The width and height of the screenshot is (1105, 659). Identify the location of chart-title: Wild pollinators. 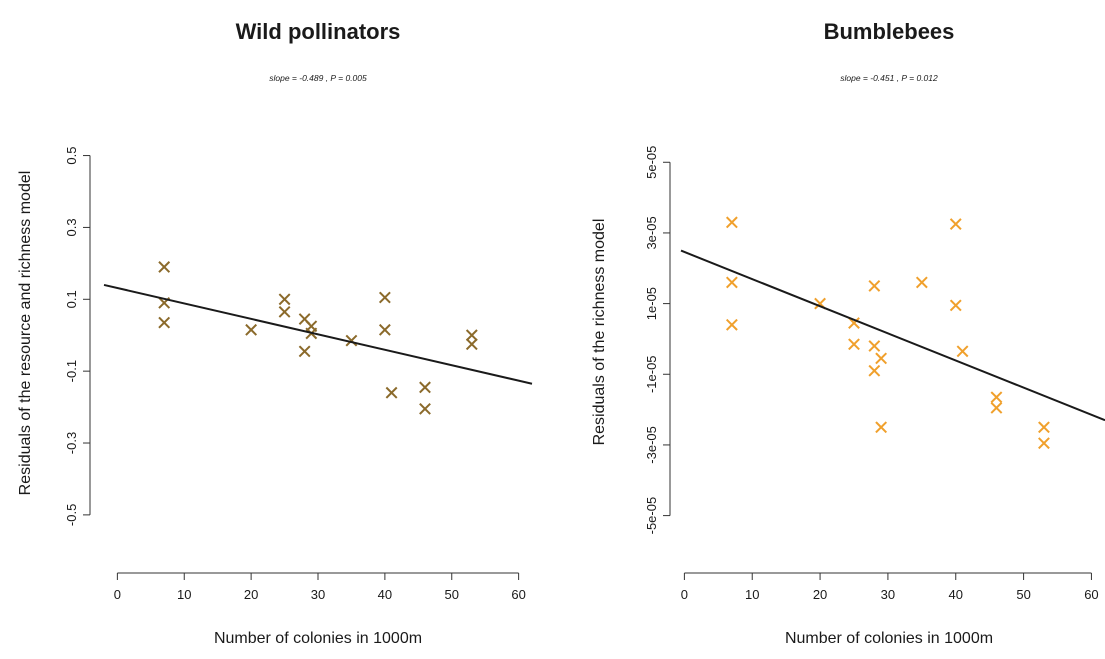
(318, 31).